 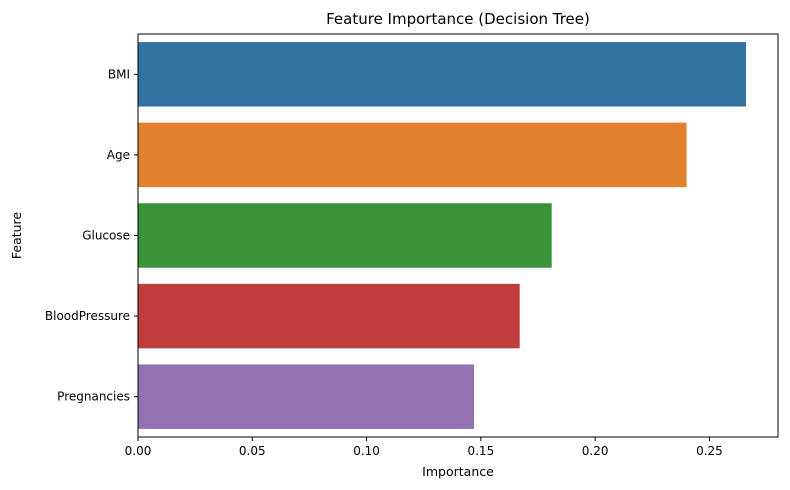 I want to click on y-axis-label: Feature, so click(x=16, y=236).